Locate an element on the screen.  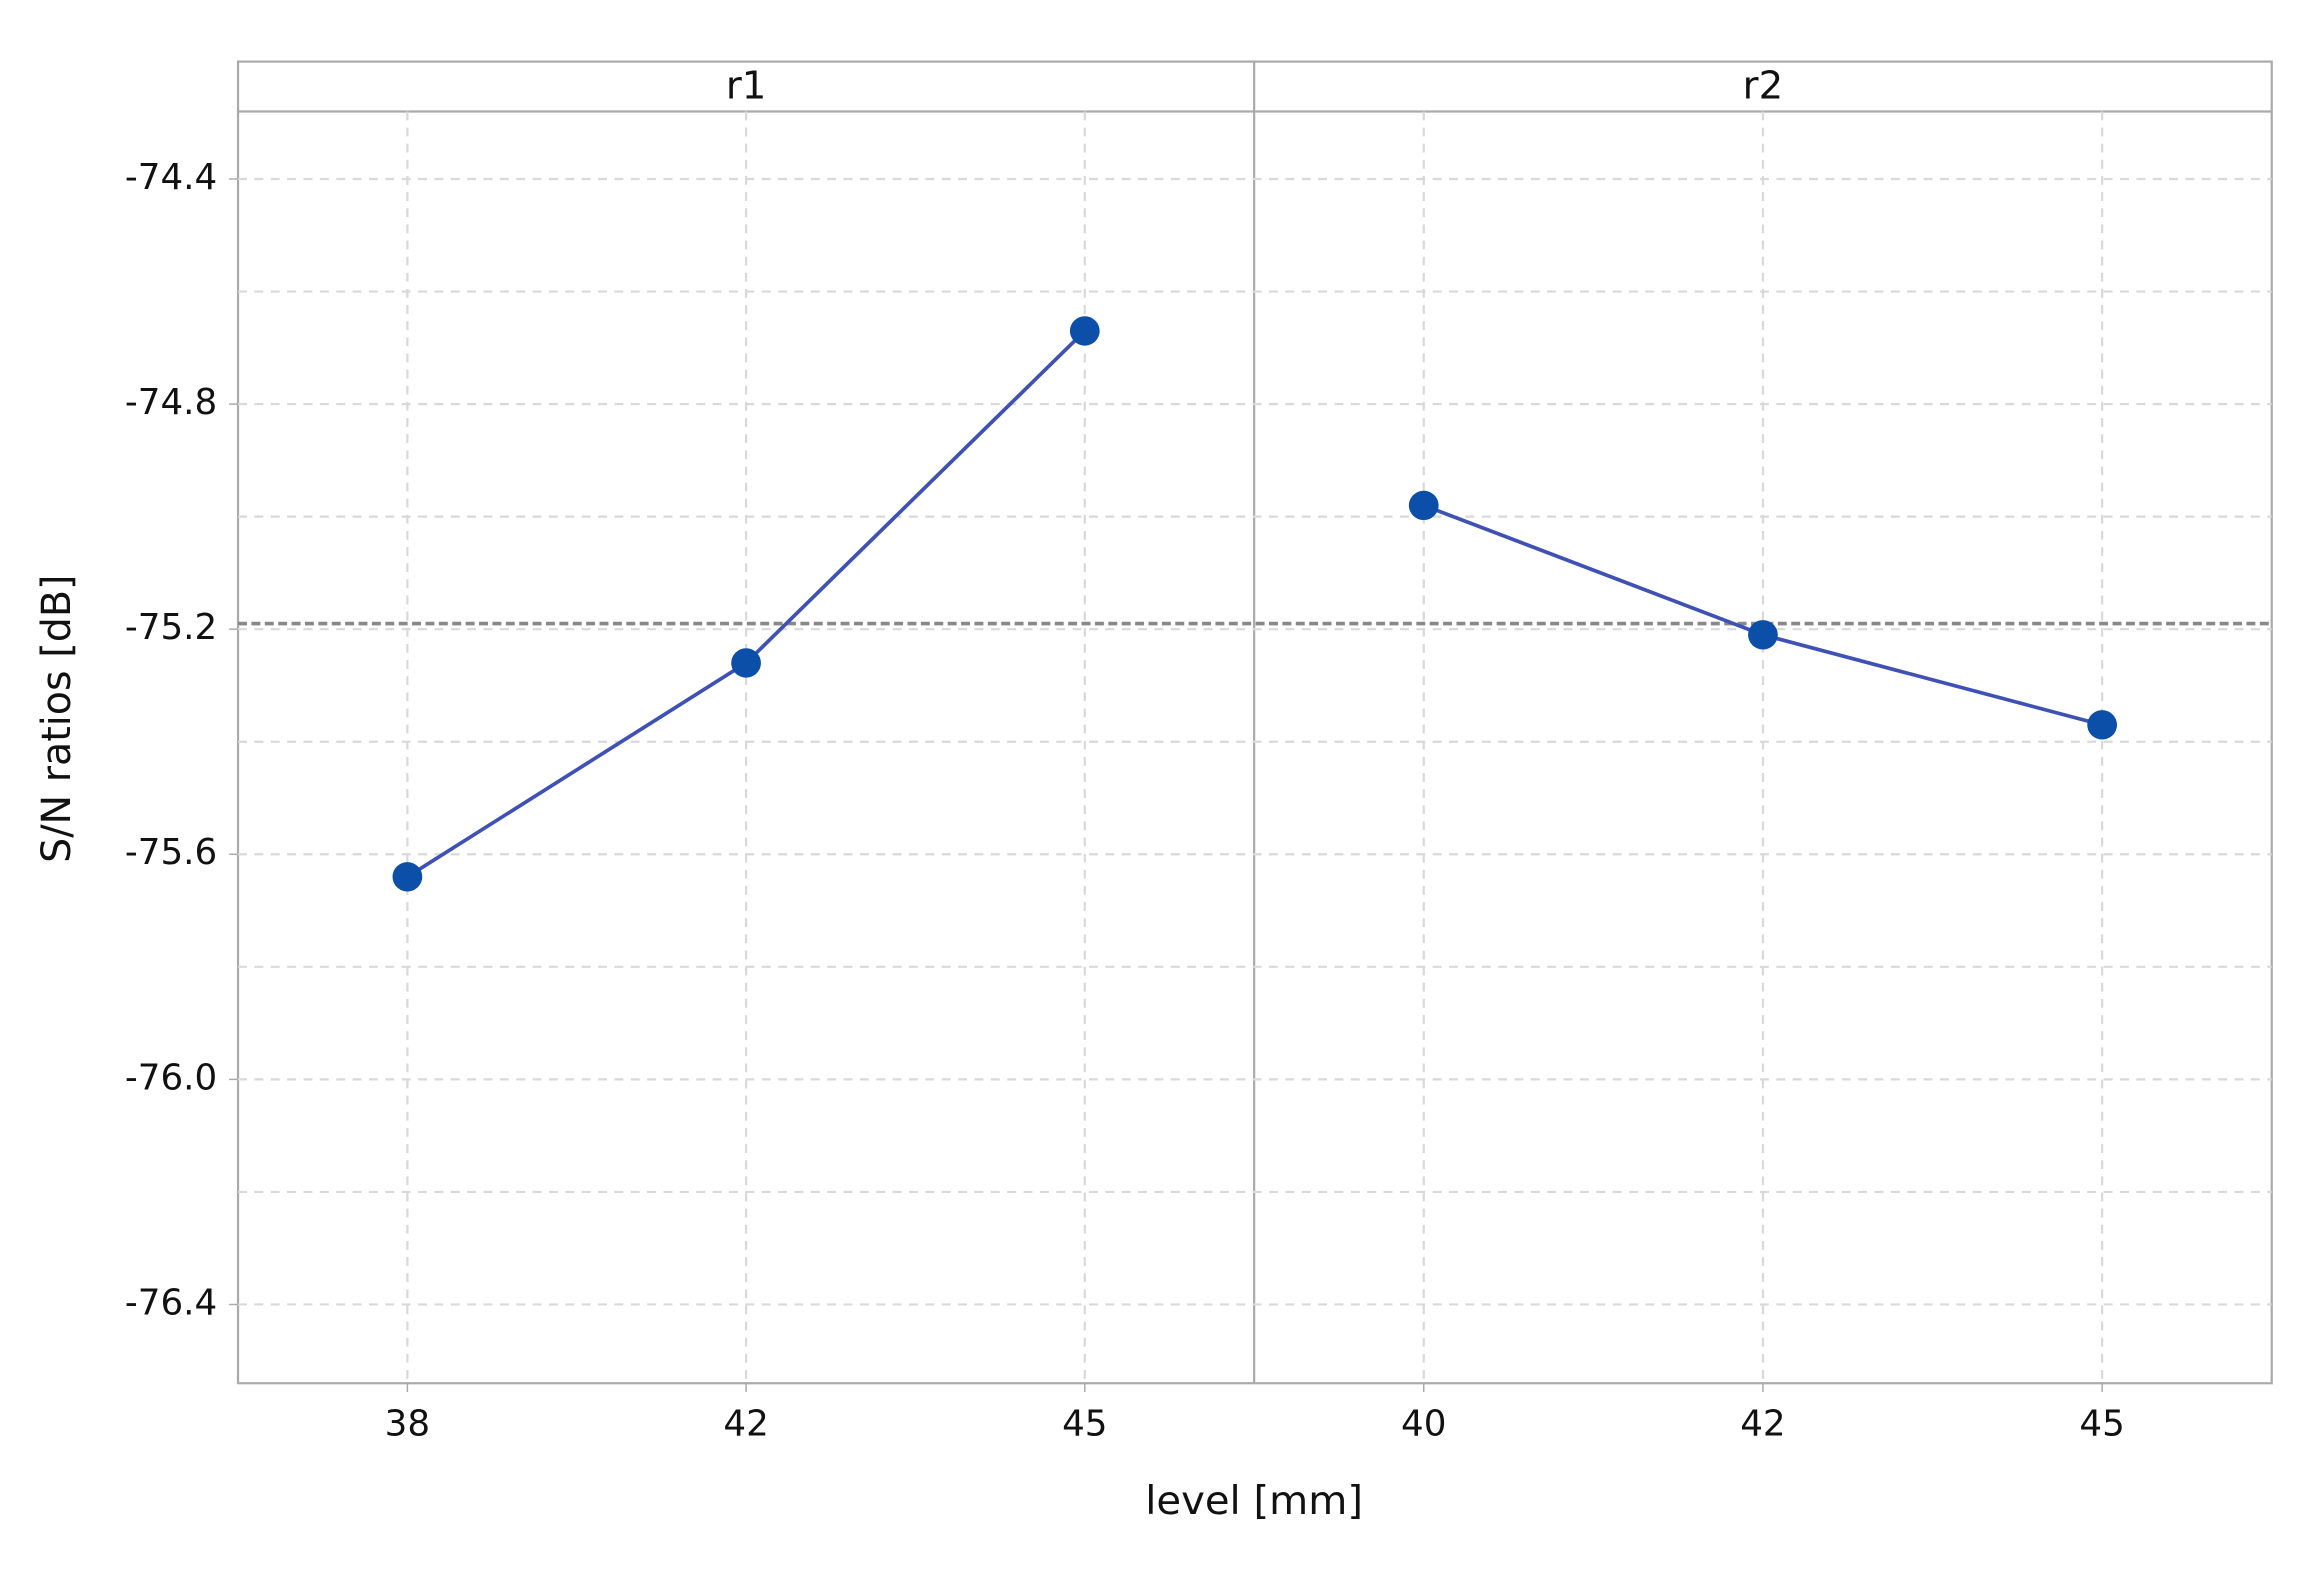
y-tick-label: -74.4 is located at coordinates (171, 177).